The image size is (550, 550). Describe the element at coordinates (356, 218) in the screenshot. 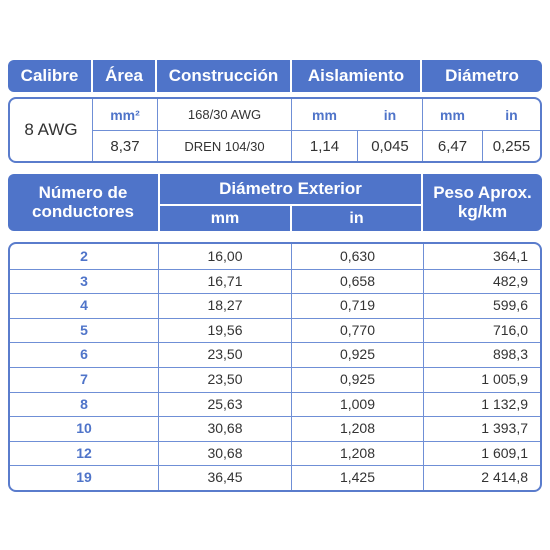

I see `subheader-in: in` at that location.